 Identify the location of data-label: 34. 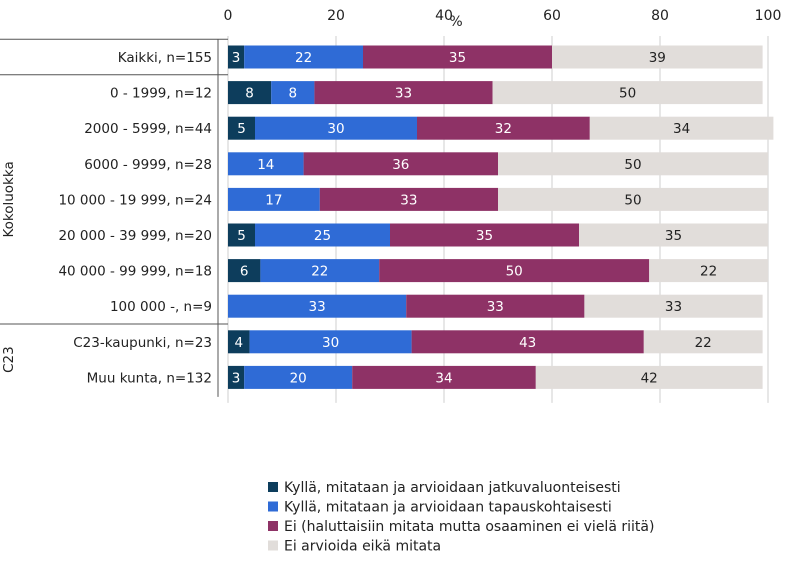
(681, 129).